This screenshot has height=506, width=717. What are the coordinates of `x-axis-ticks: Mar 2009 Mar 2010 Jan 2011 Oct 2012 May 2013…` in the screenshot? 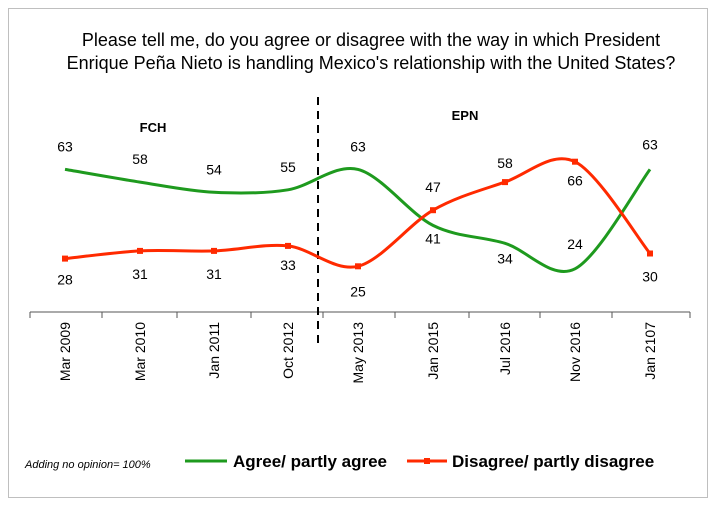 It's located at (360, 348).